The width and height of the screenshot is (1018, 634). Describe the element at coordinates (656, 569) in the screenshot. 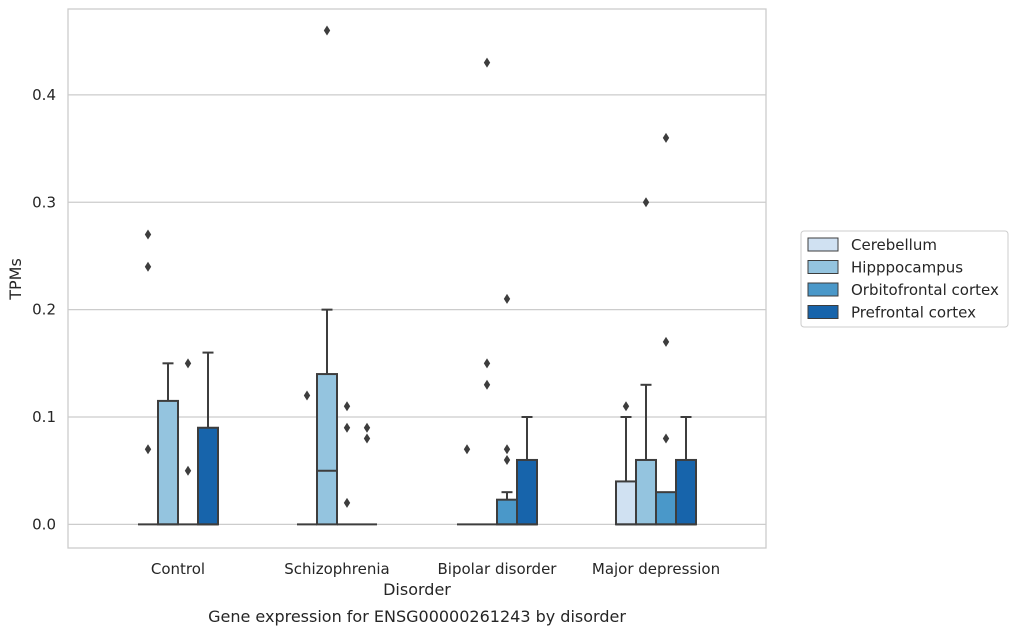

I see `x-tick-label: Major depression` at that location.